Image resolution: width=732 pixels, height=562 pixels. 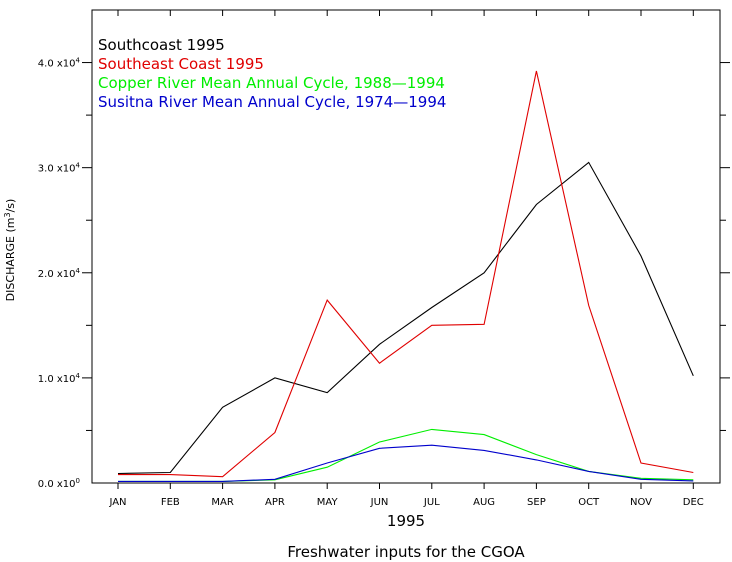 I want to click on x-tick-label: NOV, so click(x=641, y=502).